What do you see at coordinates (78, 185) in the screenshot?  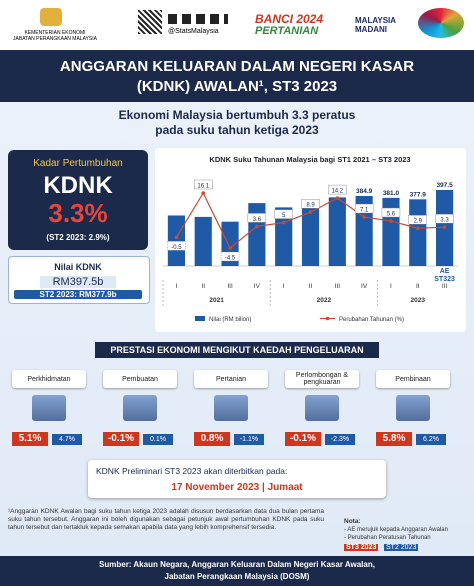 I see `kdnk-label: KDNK` at bounding box center [78, 185].